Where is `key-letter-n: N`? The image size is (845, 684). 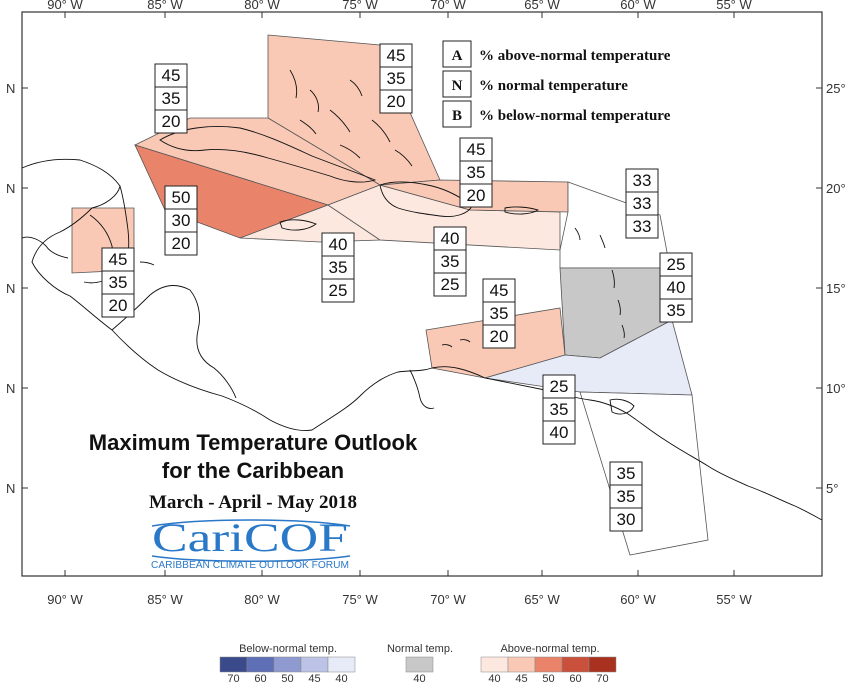
key-letter-n: N is located at coordinates (457, 86).